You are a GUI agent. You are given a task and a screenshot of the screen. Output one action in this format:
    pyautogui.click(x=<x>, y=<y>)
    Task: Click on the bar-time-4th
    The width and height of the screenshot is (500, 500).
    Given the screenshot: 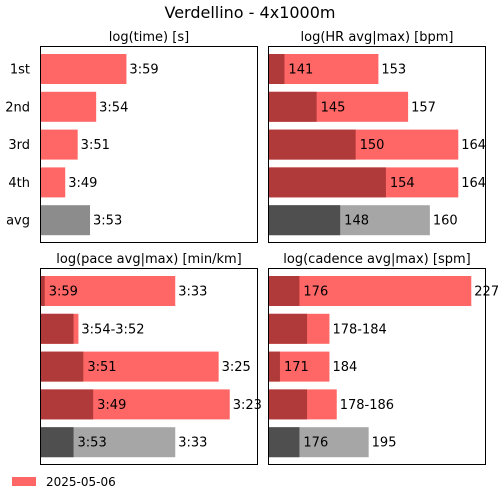 What is the action you would take?
    pyautogui.click(x=53, y=182)
    